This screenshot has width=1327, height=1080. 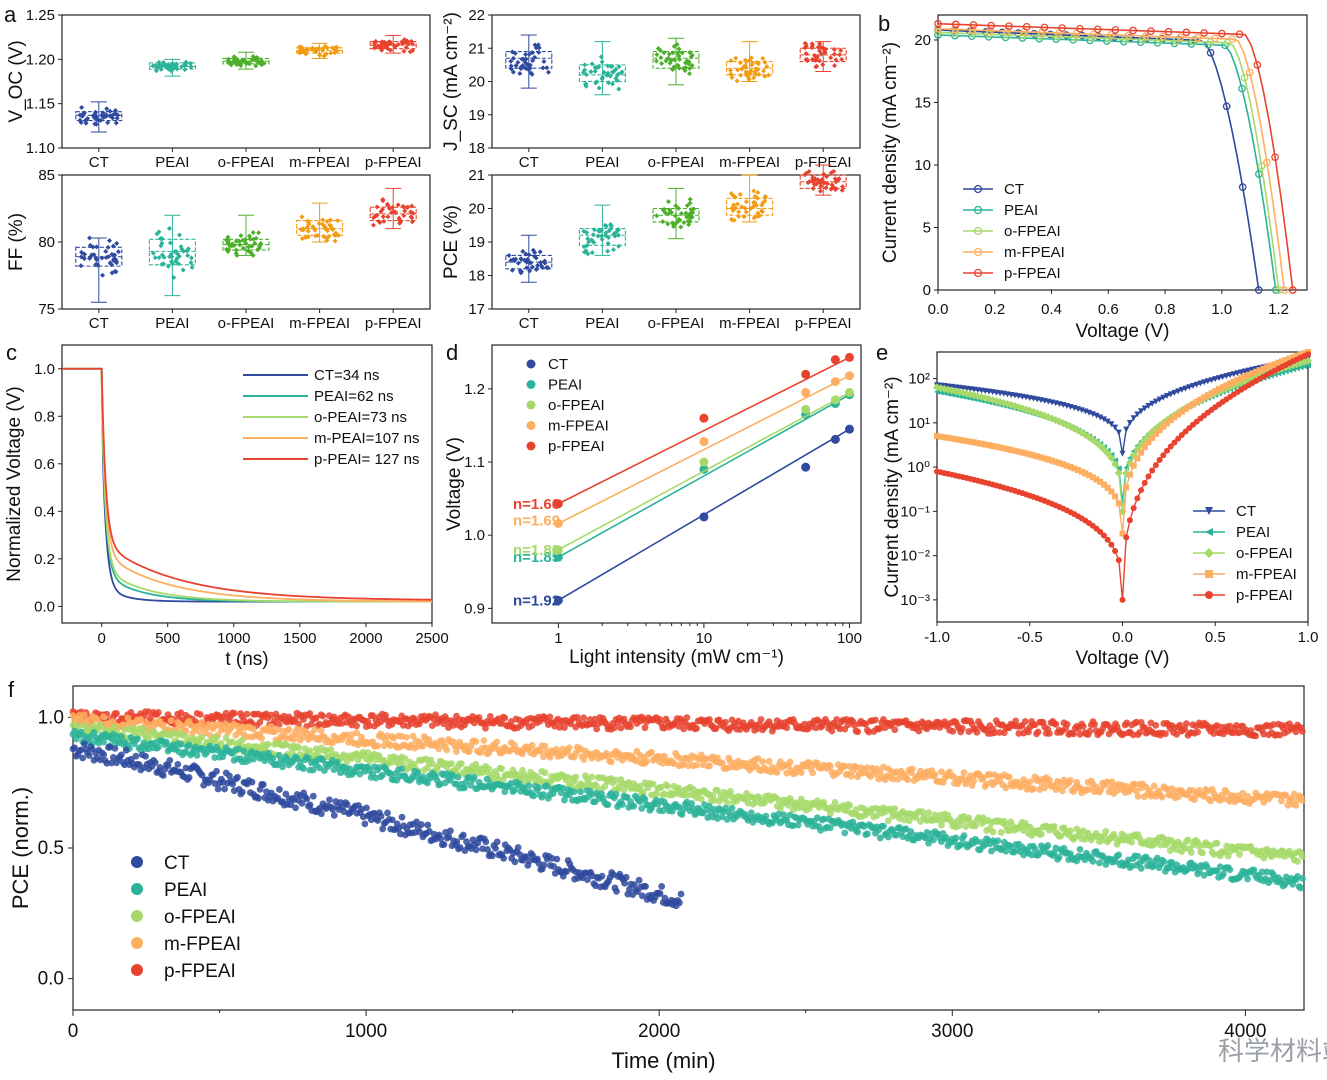 I want to click on y-tick-label: 17, so click(x=476, y=309).